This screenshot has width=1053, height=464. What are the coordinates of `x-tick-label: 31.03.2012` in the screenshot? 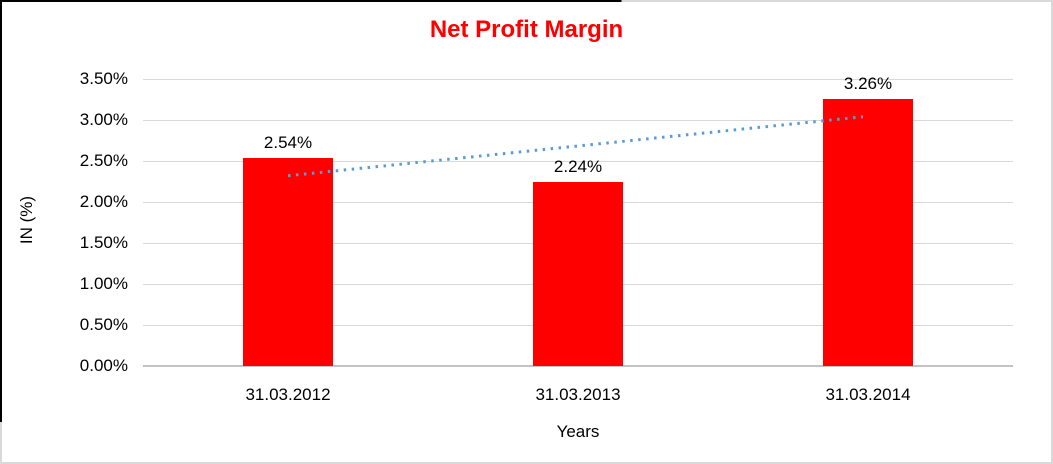 It's located at (288, 394).